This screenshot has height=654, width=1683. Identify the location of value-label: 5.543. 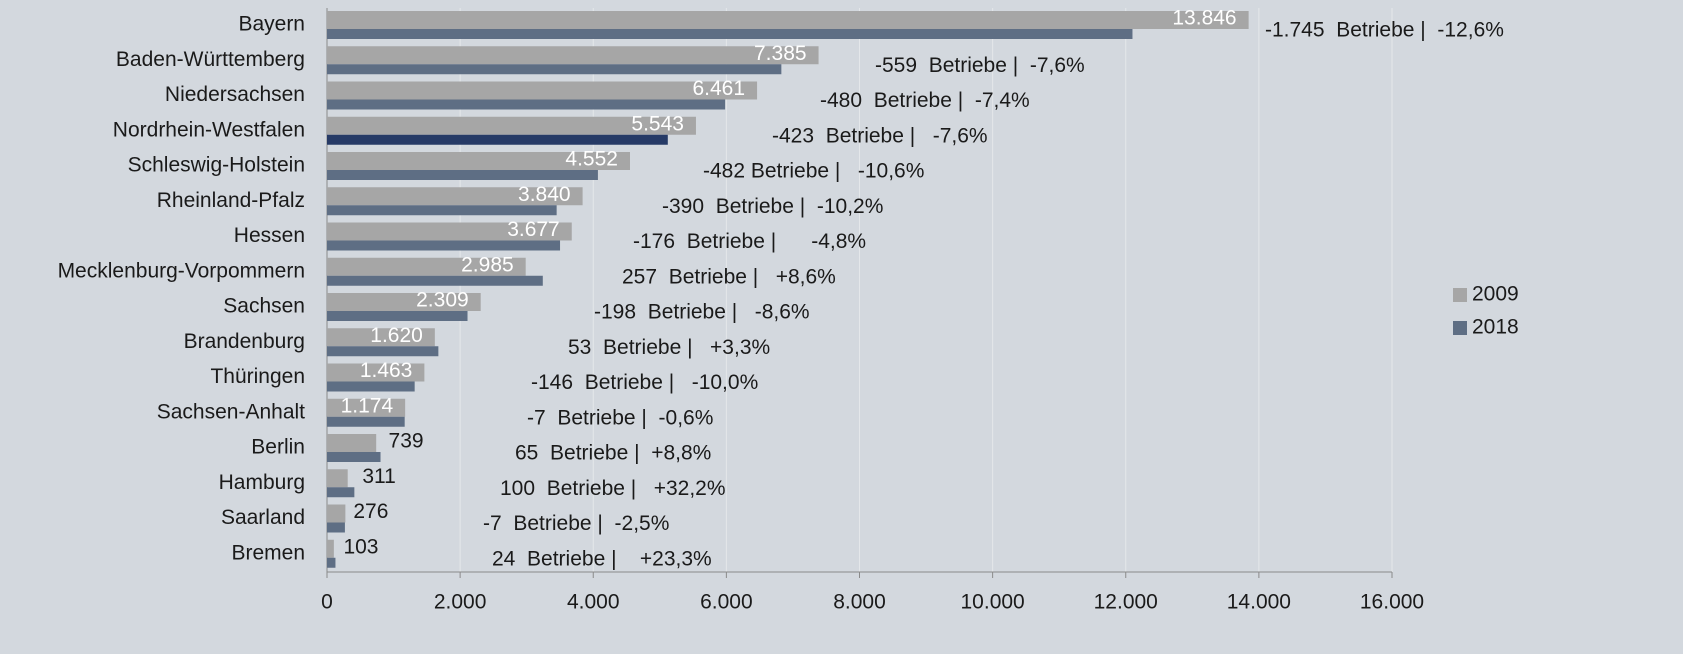
(657, 123).